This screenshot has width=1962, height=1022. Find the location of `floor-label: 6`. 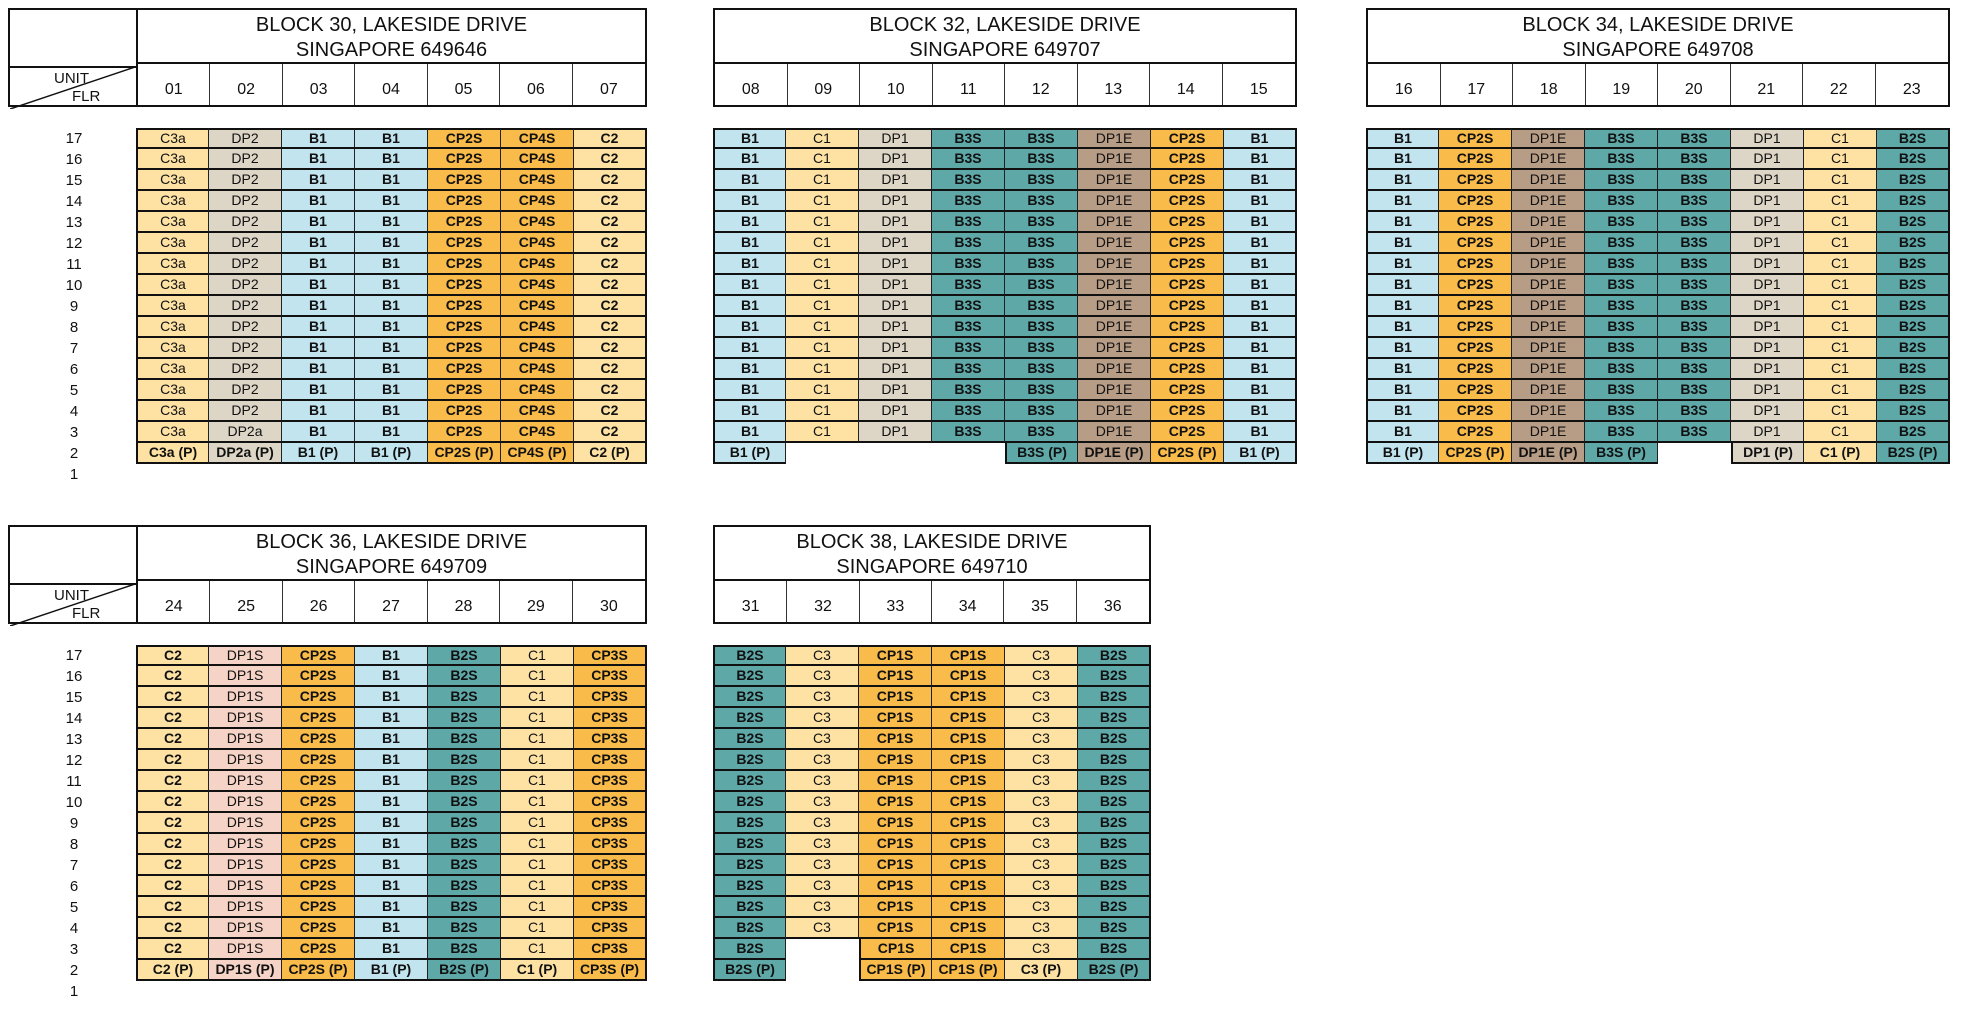

floor-label: 6 is located at coordinates (74, 369).